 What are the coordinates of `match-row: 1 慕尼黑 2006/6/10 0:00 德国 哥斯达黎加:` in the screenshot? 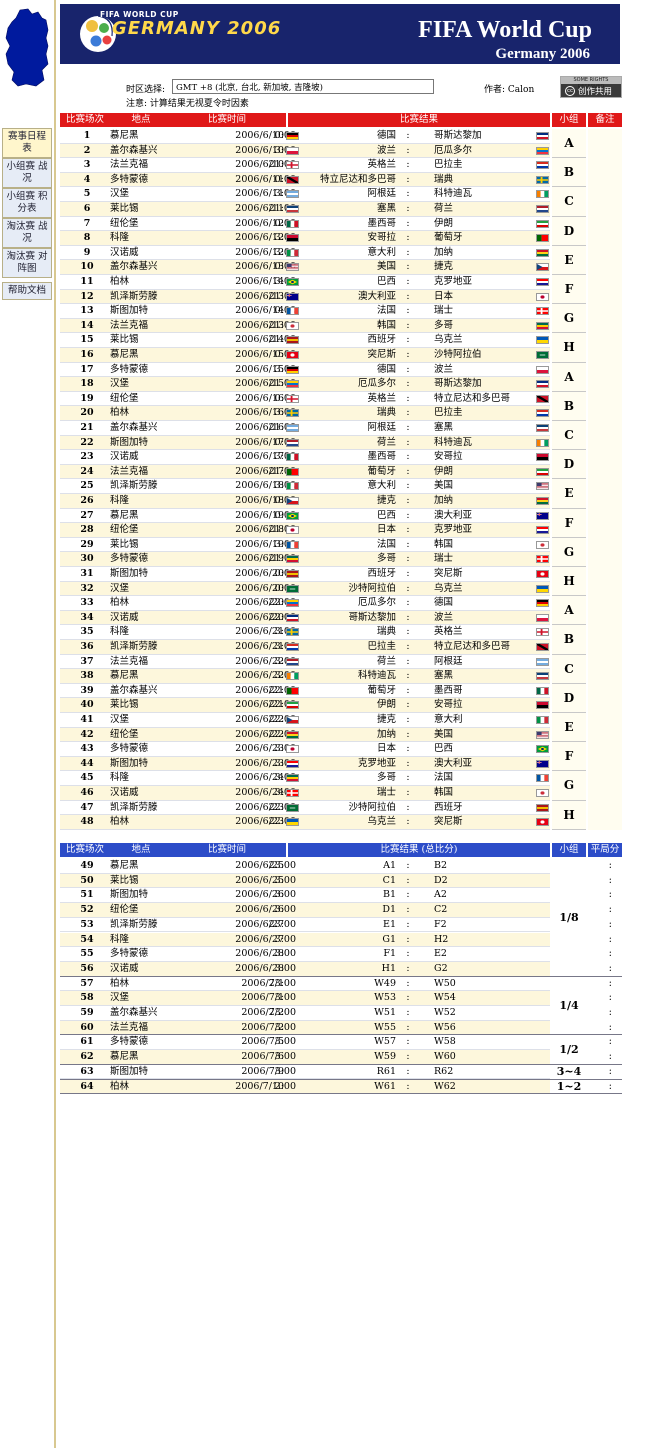 It's located at (305, 136).